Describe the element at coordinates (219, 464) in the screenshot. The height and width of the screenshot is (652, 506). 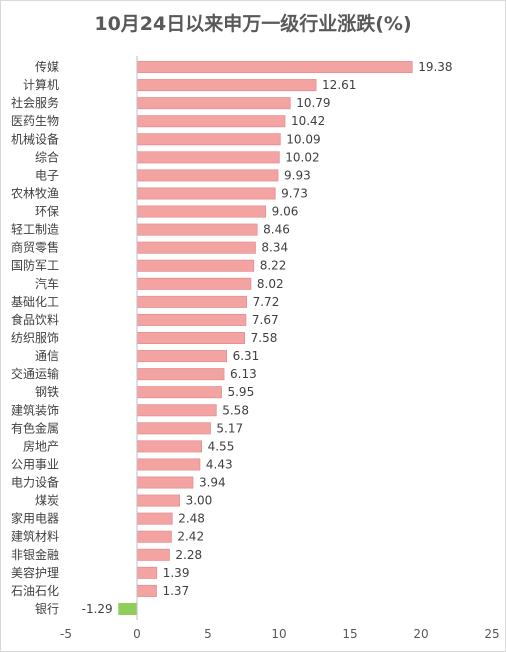
I see `value-label: 4.43` at that location.